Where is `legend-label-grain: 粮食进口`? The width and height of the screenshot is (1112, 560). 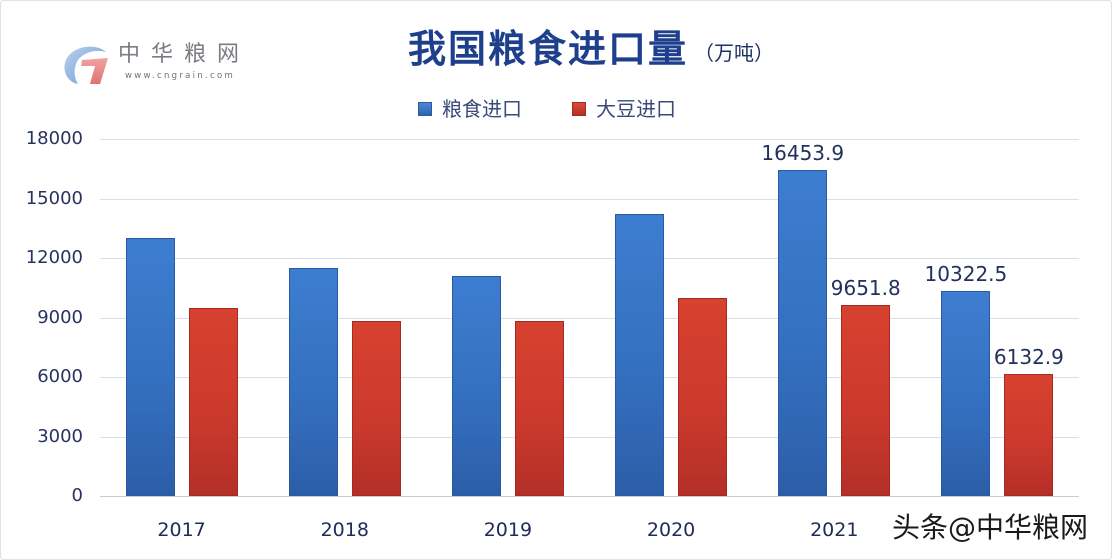 legend-label-grain: 粮食进口 is located at coordinates (482, 109).